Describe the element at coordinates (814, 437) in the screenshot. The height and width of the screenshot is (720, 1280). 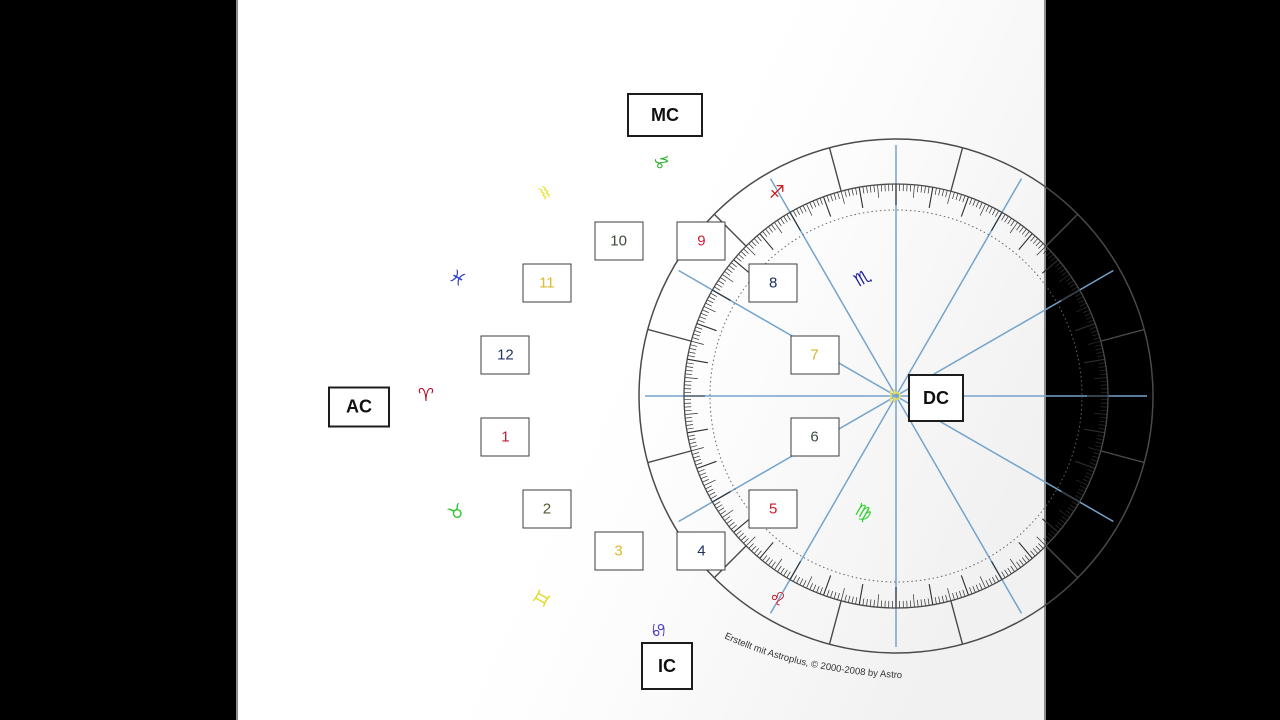
I see `house-number-6: 6` at that location.